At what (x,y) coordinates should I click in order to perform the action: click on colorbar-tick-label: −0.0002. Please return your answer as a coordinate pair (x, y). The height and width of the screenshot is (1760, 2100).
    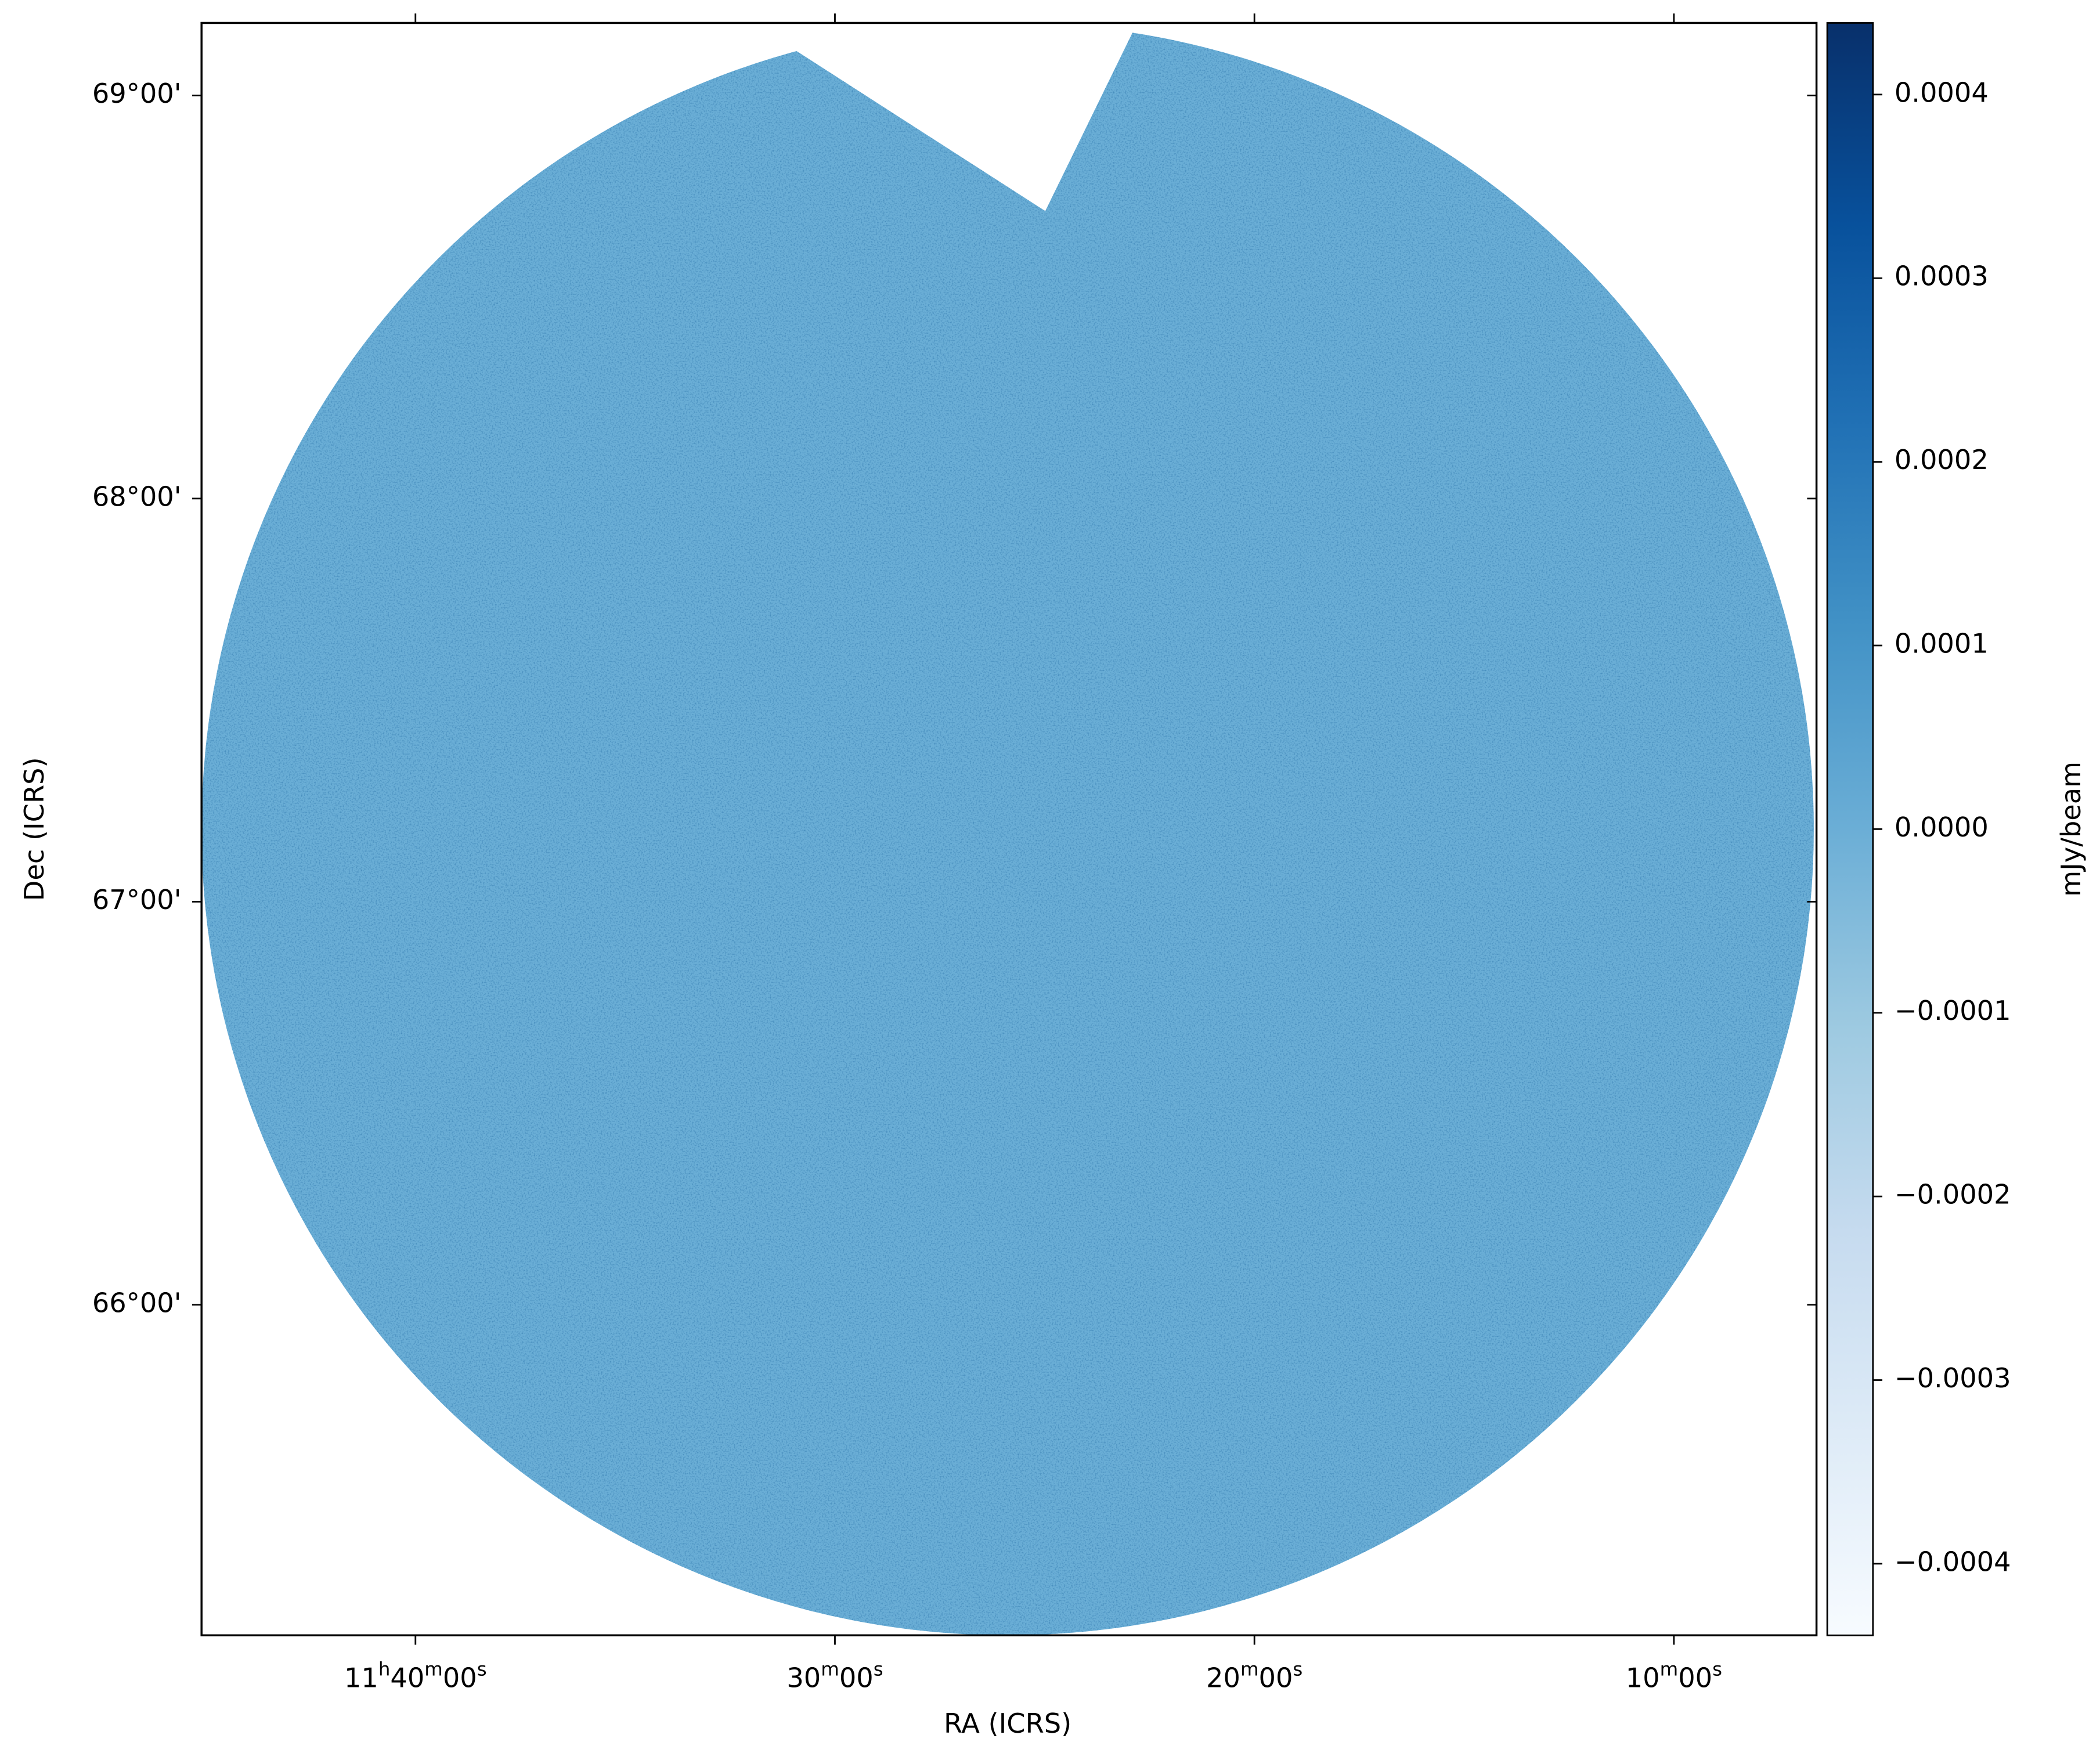
    Looking at the image, I should click on (1953, 1194).